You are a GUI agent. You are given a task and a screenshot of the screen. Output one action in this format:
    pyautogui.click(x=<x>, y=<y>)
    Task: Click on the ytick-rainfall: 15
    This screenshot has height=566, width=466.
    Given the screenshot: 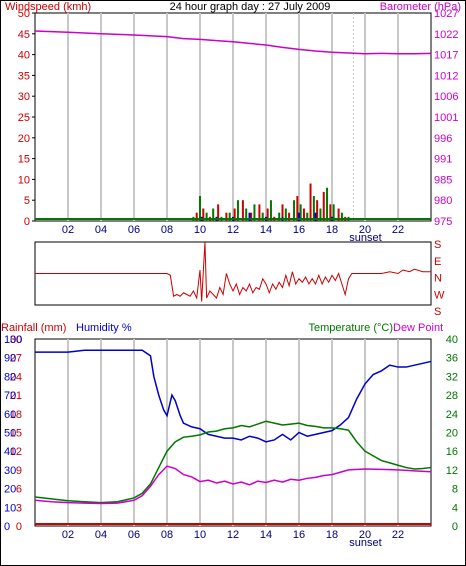 What is the action you would take?
    pyautogui.click(x=16, y=434)
    